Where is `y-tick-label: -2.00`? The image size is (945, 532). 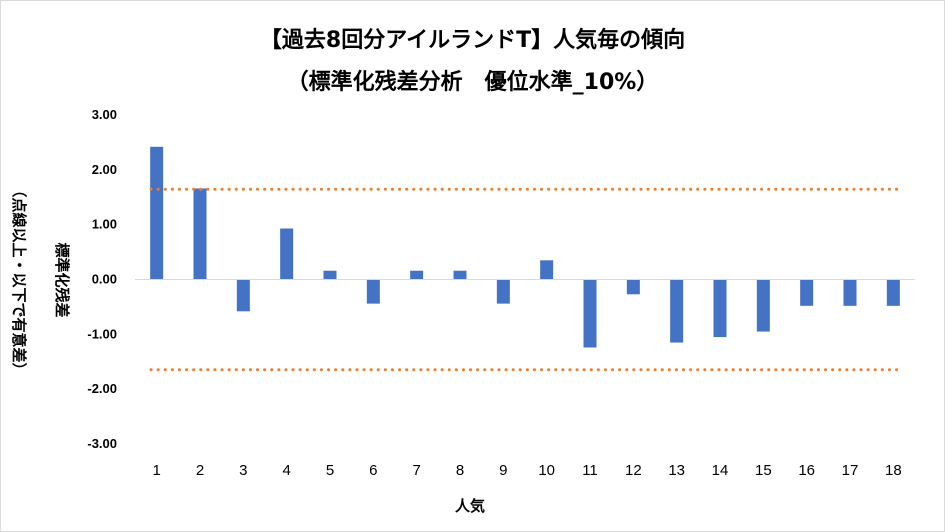 y-tick-label: -2.00 is located at coordinates (102, 388).